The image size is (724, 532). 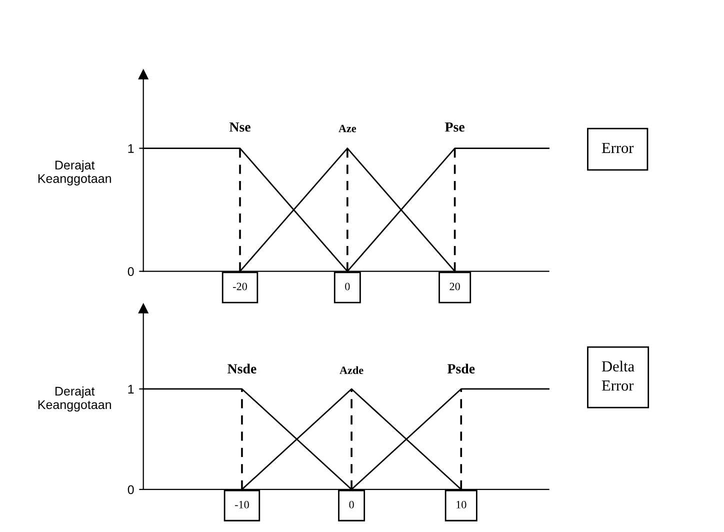 What do you see at coordinates (455, 286) in the screenshot?
I see `x-tick-label: 20` at bounding box center [455, 286].